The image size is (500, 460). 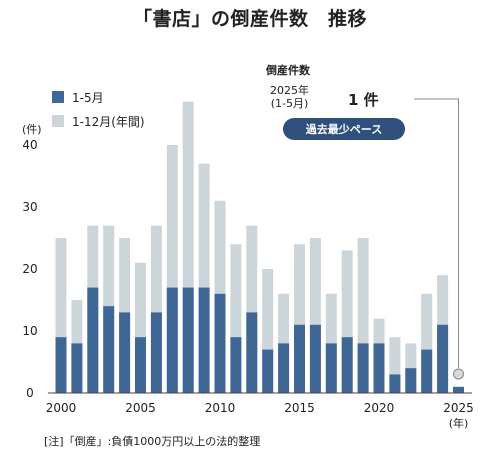 What do you see at coordinates (220, 408) in the screenshot?
I see `x-tick-label: 2010` at bounding box center [220, 408].